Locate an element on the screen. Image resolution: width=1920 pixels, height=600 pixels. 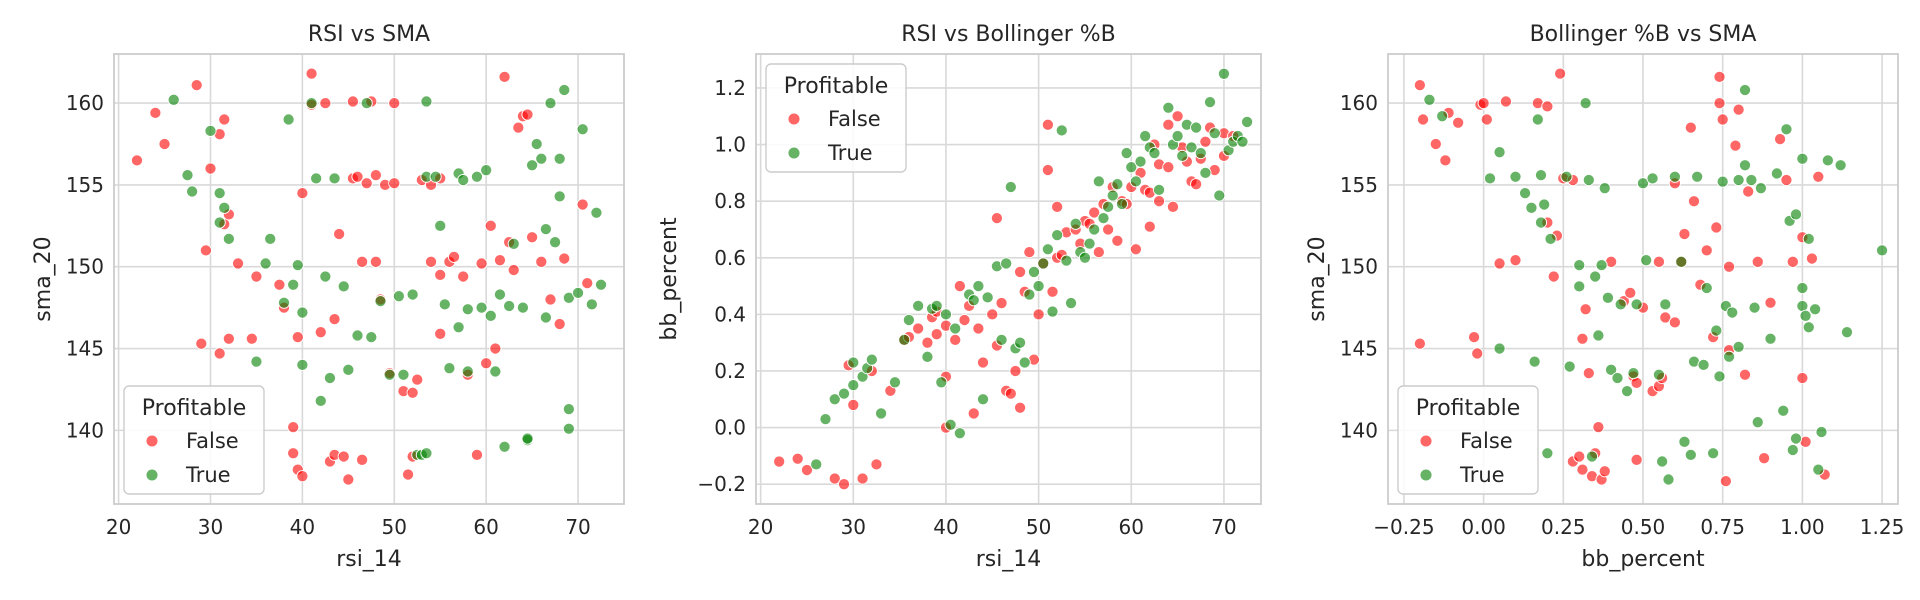
x-tick-label: 50 is located at coordinates (1038, 527).